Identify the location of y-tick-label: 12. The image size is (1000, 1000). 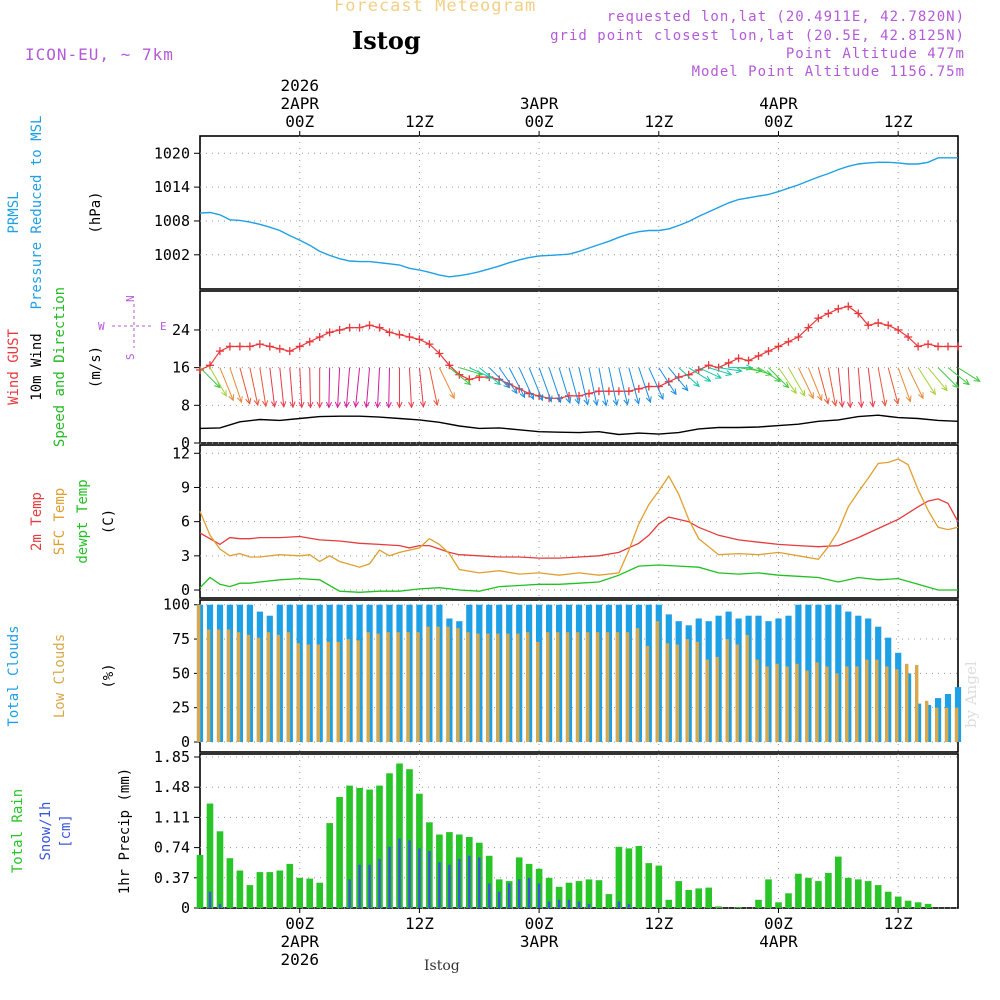
(181, 453).